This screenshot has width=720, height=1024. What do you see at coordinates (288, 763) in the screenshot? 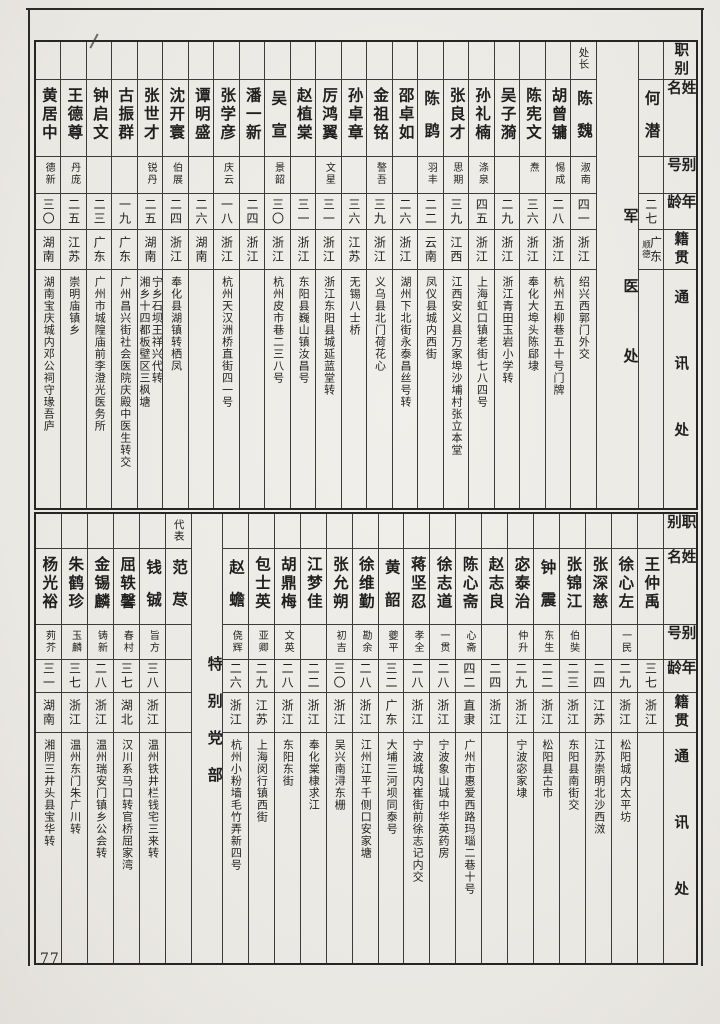
I see `person-address: 东阳东街` at bounding box center [288, 763].